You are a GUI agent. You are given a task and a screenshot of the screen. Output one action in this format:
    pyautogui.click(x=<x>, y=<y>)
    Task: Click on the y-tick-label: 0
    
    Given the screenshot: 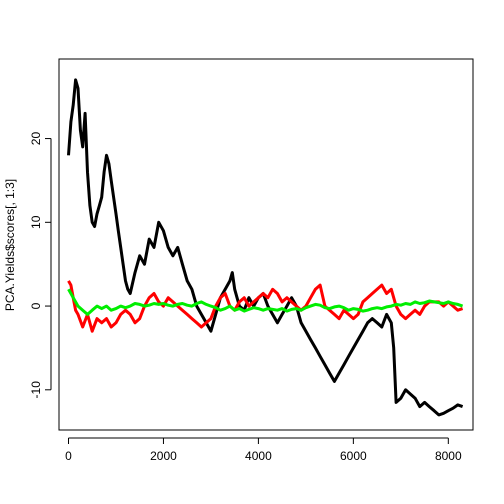 What is the action you would take?
    pyautogui.click(x=36, y=305)
    